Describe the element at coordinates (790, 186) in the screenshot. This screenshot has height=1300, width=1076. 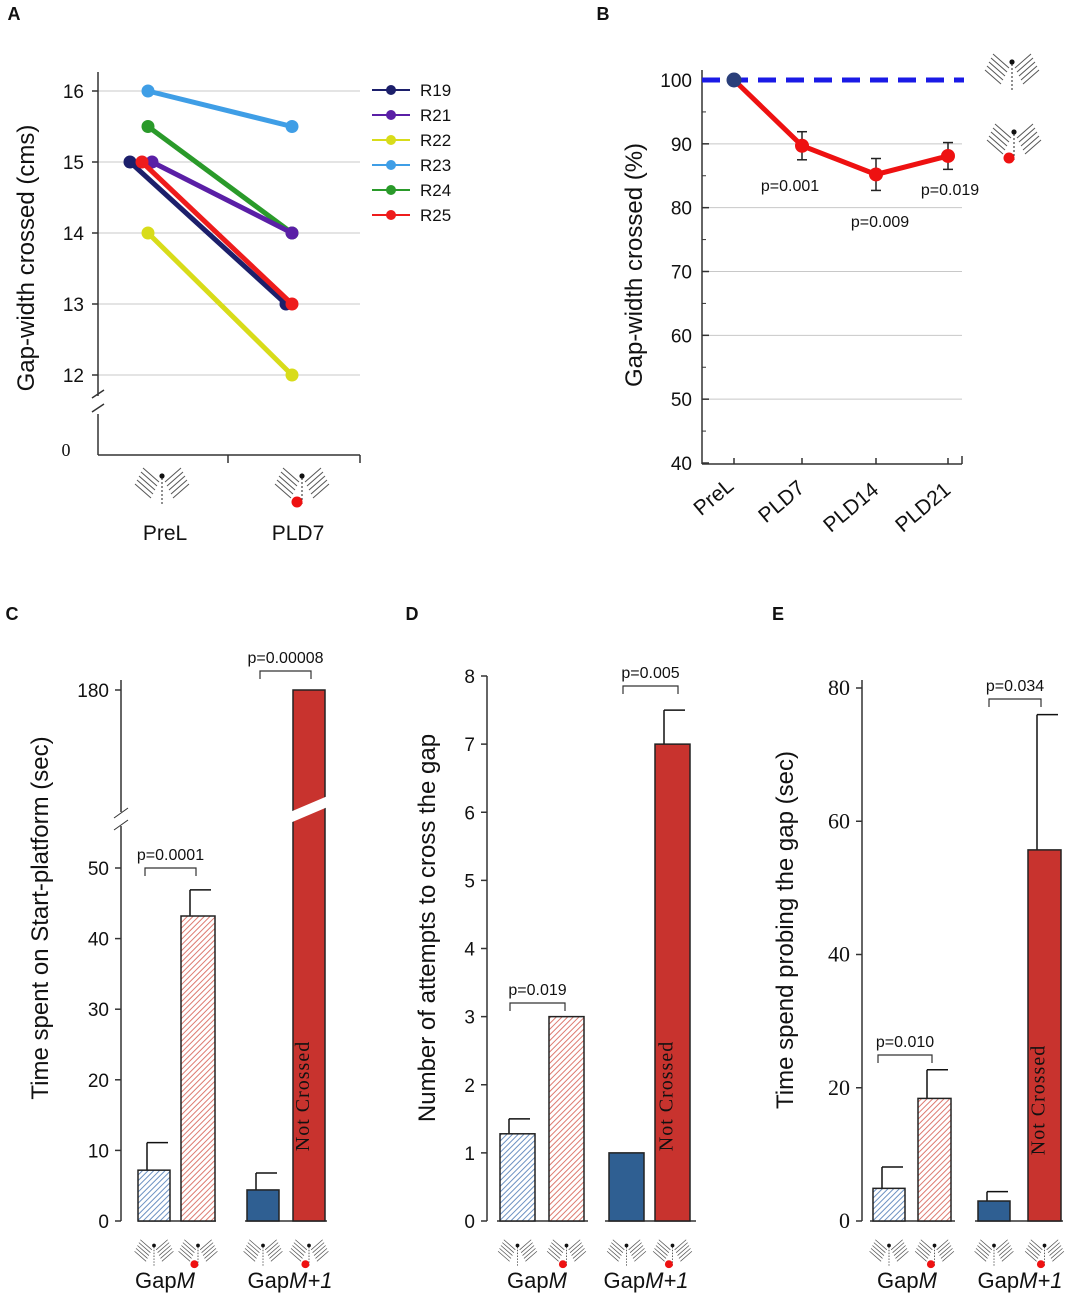
I see `p-value-annotation: p=0.001` at that location.